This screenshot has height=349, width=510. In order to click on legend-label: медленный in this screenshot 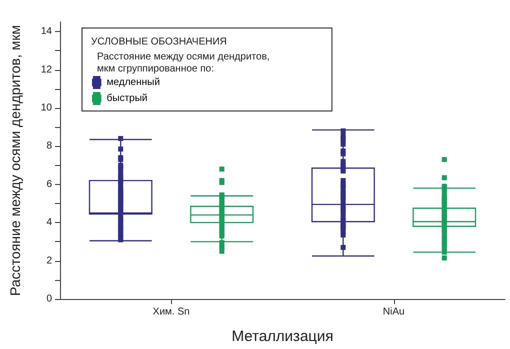, I will do `click(133, 82)`.